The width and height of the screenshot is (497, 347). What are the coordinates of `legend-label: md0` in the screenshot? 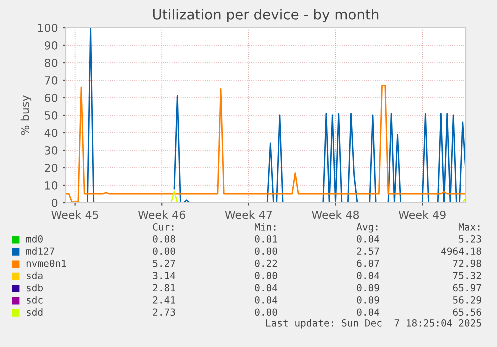 It's located at (34, 239).